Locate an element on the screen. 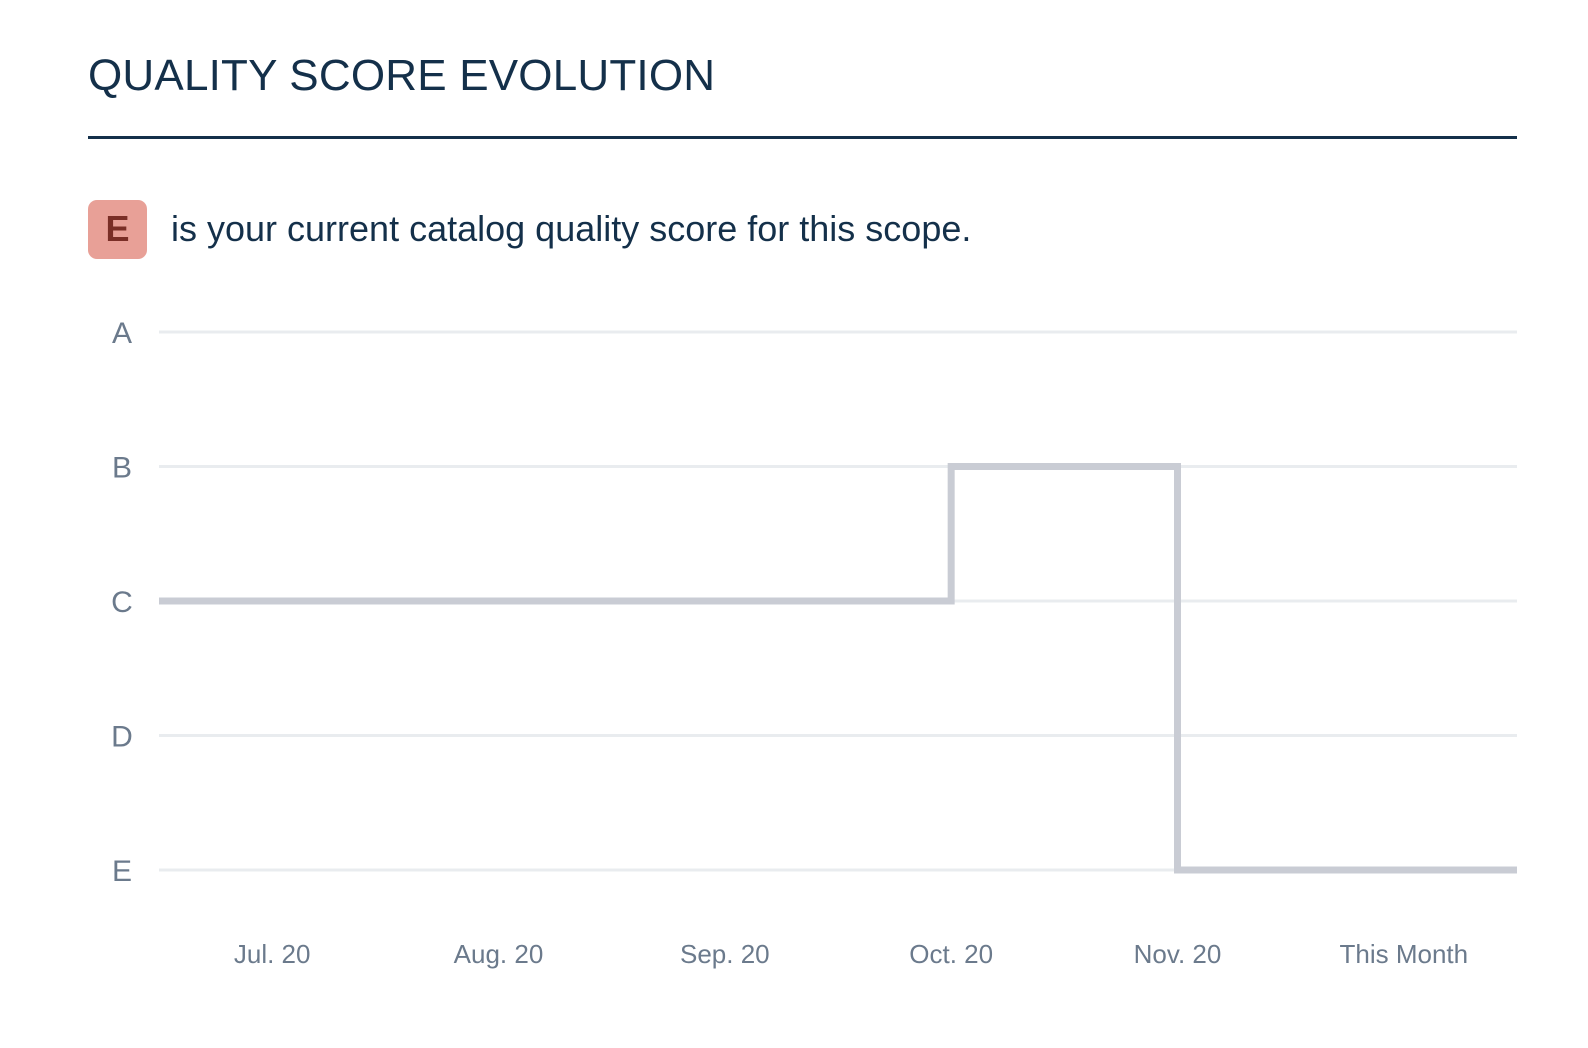  x-tick-label: Nov. 20 is located at coordinates (1178, 954).